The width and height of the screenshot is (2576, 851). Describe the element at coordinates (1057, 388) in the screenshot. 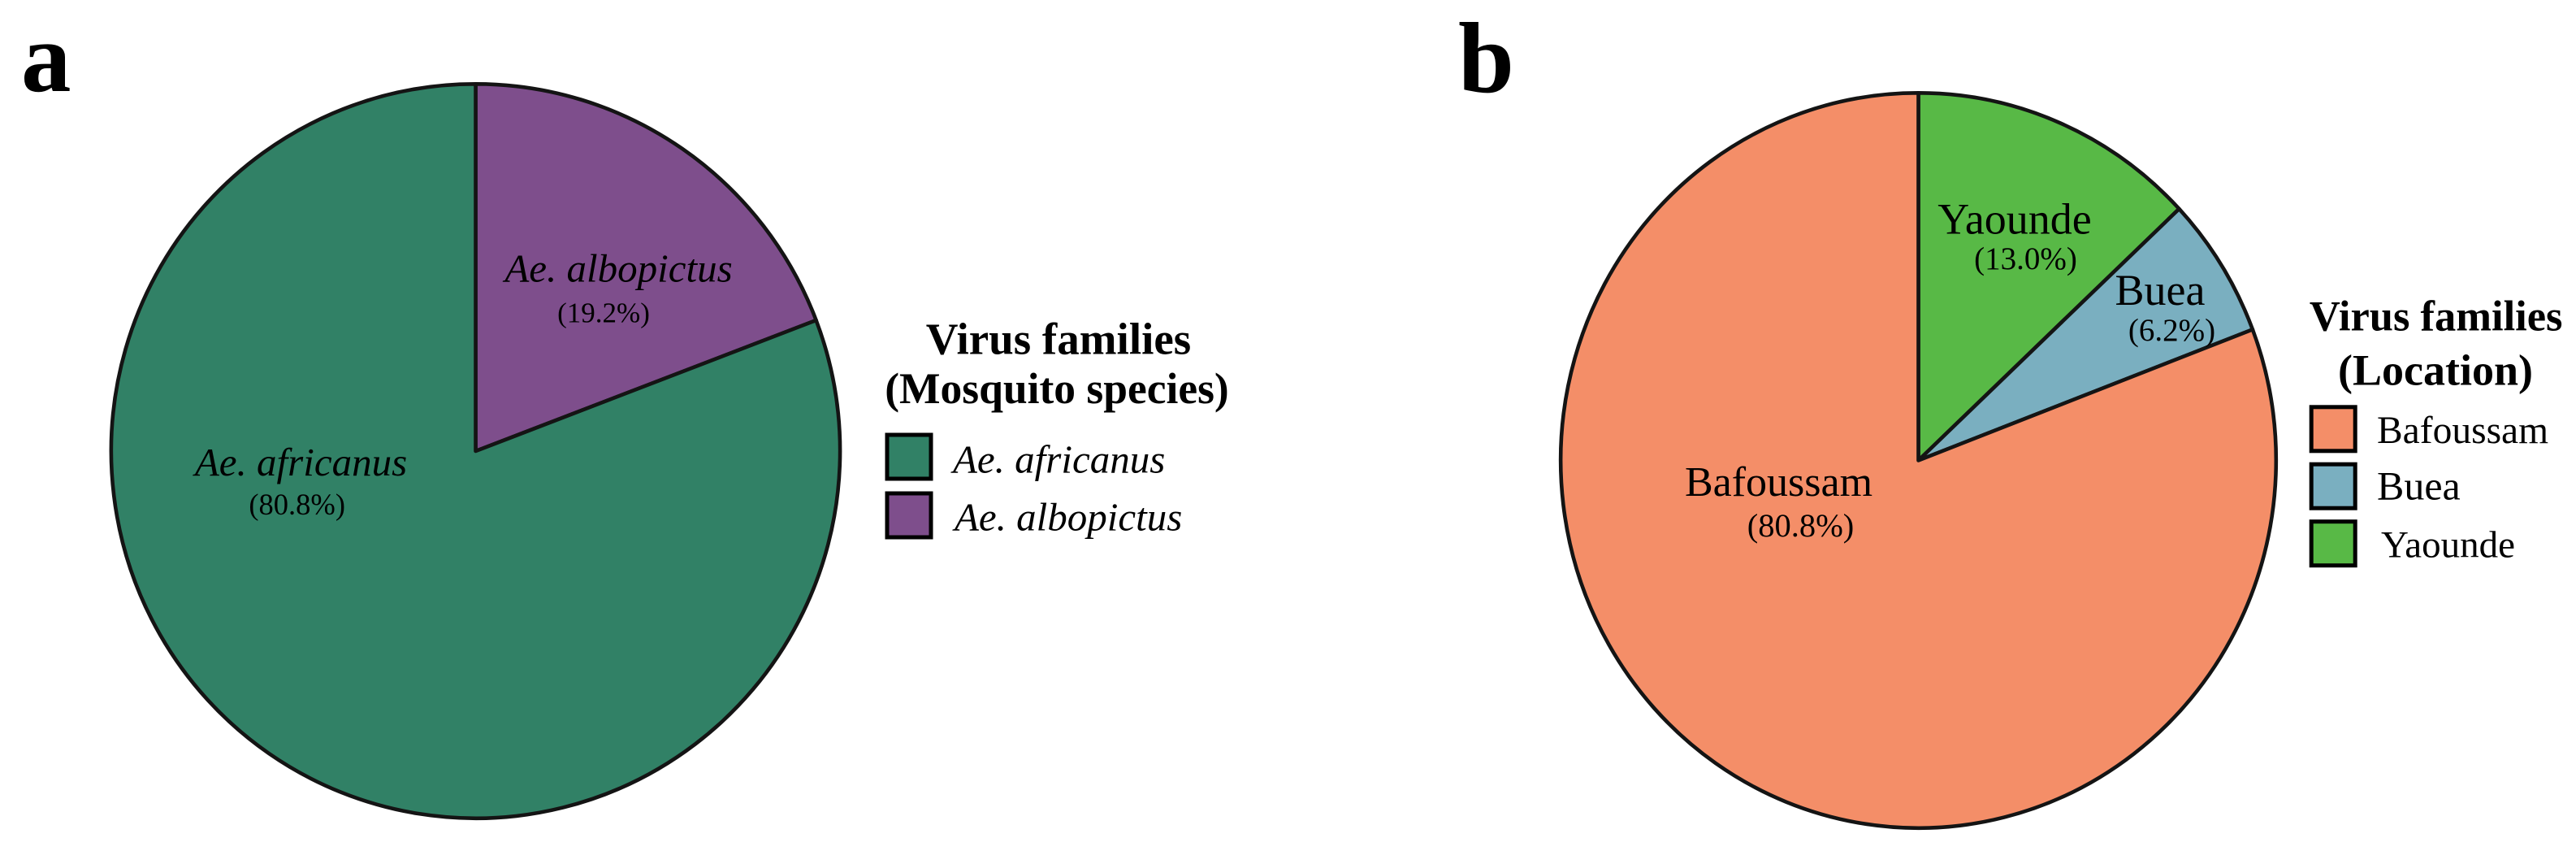

I see `svg-text: (Mosquito species)` at that location.